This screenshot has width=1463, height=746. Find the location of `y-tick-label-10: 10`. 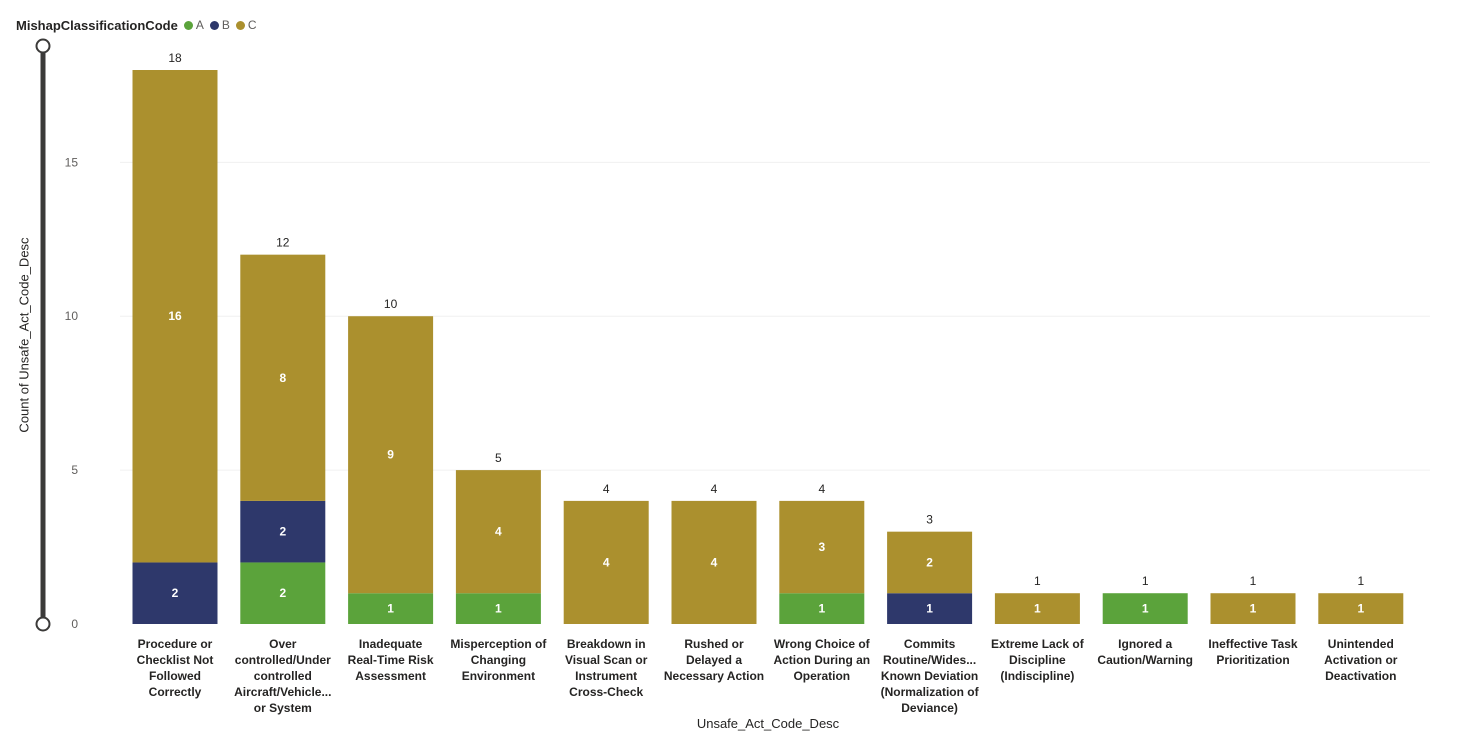

y-tick-label-10: 10 is located at coordinates (72, 316).